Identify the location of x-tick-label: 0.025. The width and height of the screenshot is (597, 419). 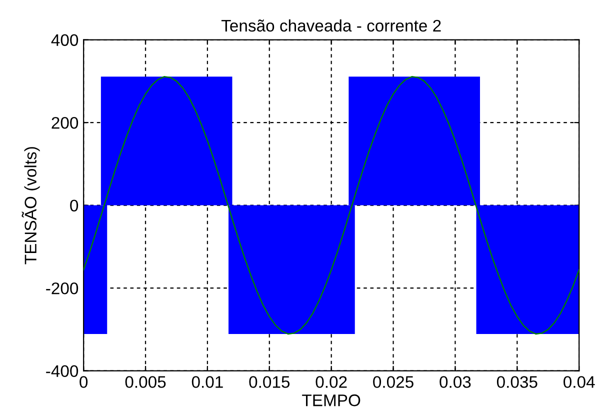
(393, 382).